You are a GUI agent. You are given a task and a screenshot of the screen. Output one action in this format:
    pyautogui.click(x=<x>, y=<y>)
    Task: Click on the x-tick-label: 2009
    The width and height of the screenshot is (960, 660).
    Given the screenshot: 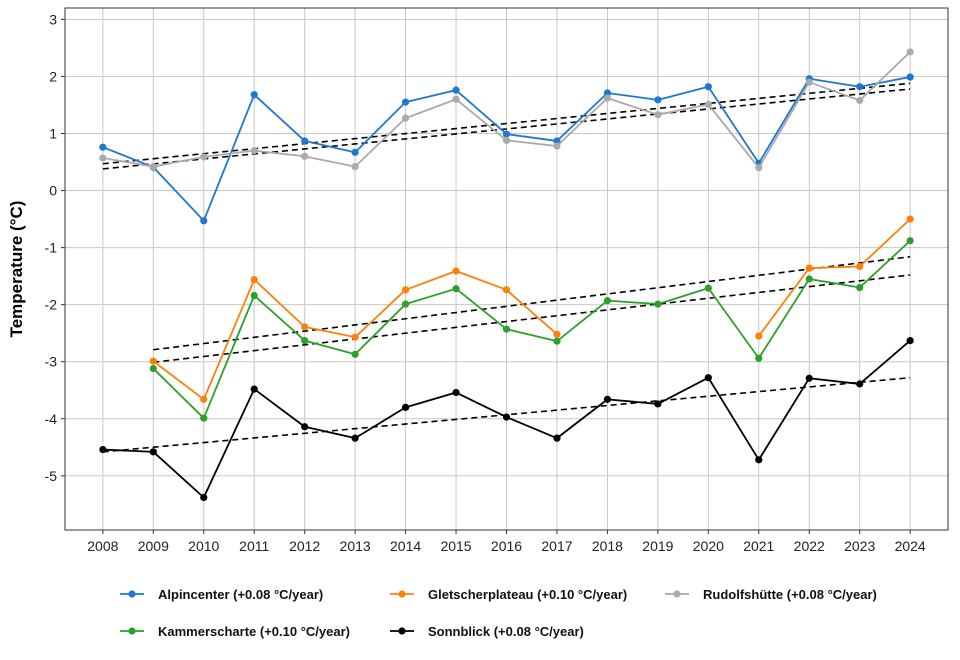 What is the action you would take?
    pyautogui.click(x=153, y=546)
    